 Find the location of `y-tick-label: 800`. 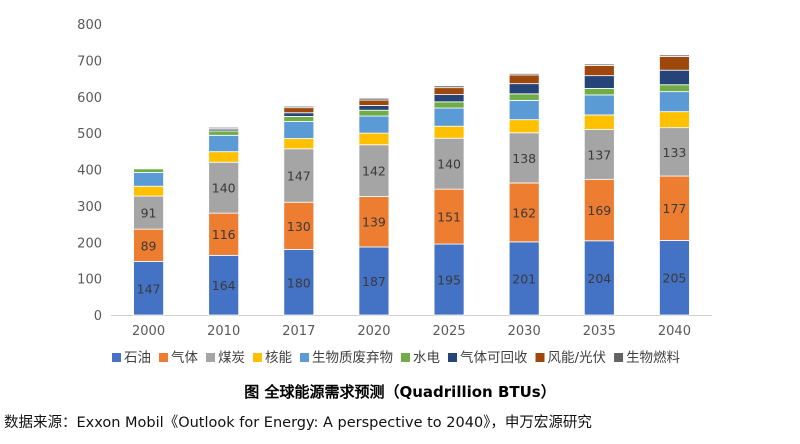

y-tick-label: 800 is located at coordinates (89, 25).